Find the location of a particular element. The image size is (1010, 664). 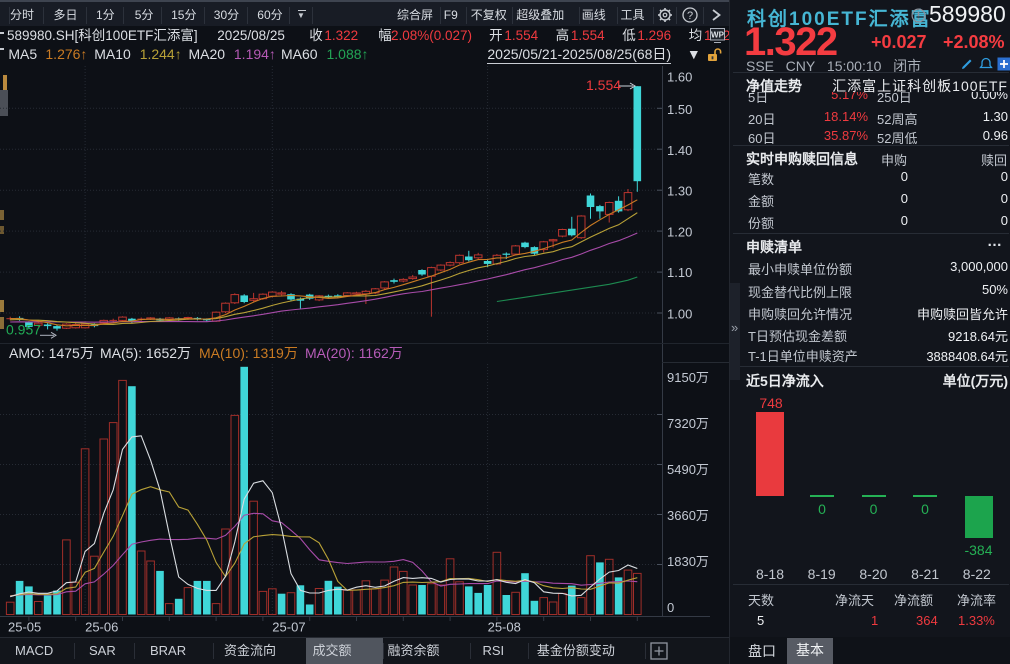

svg-text: MA(20): 1162万 is located at coordinates (354, 353).